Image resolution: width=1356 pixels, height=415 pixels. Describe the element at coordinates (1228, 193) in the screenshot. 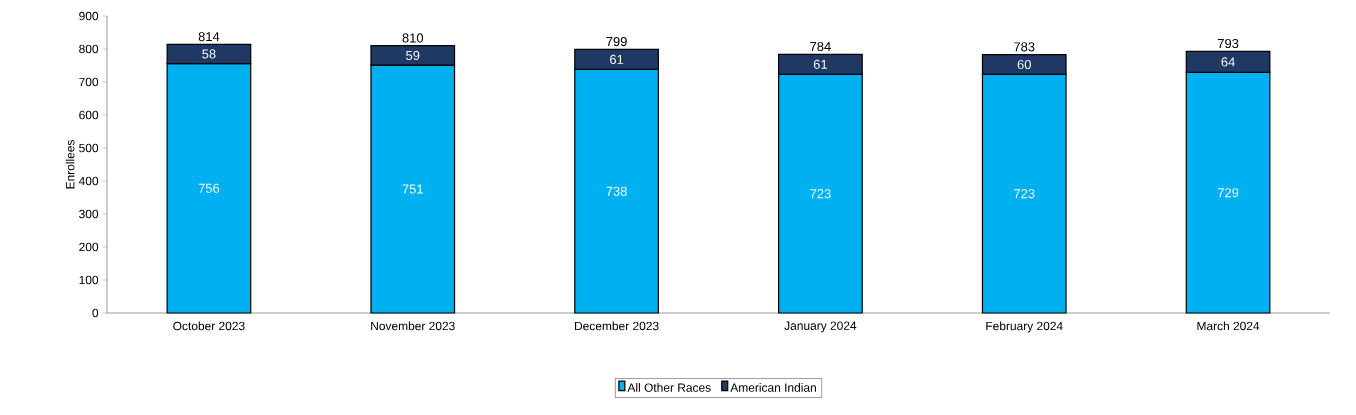

I see `data-label: 729` at that location.